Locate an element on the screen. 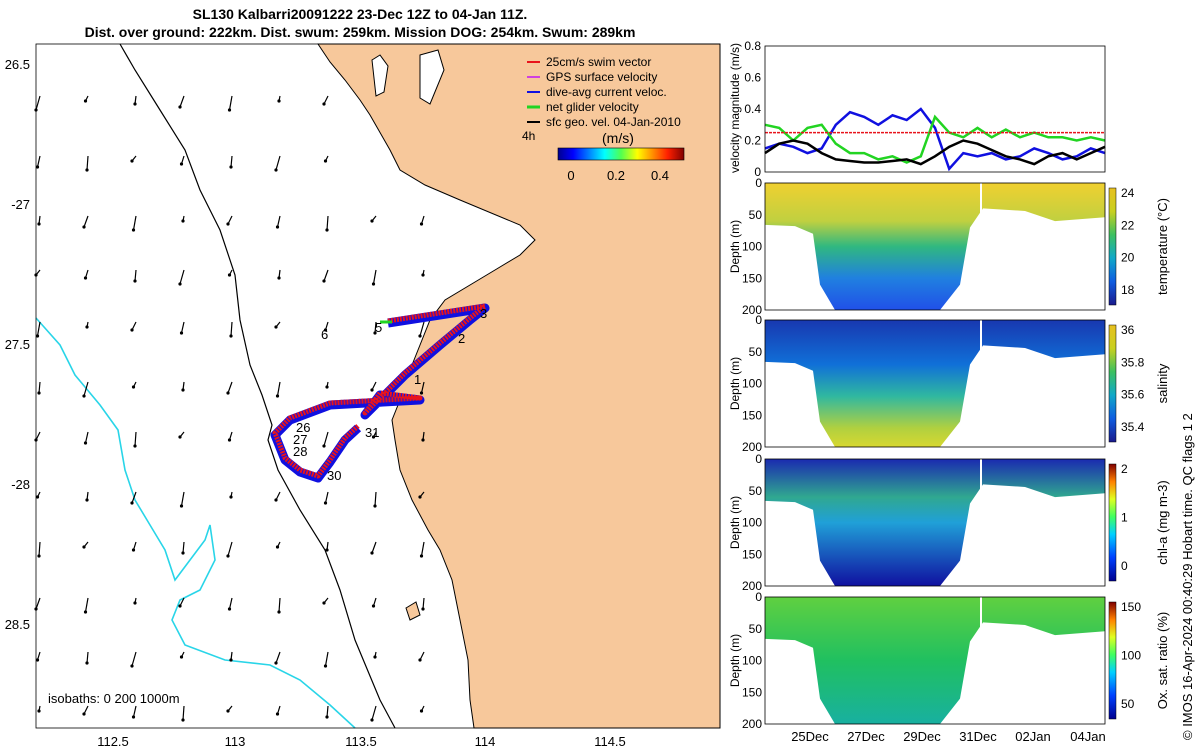 The height and width of the screenshot is (750, 1200). date-tick: 31Dec is located at coordinates (978, 736).